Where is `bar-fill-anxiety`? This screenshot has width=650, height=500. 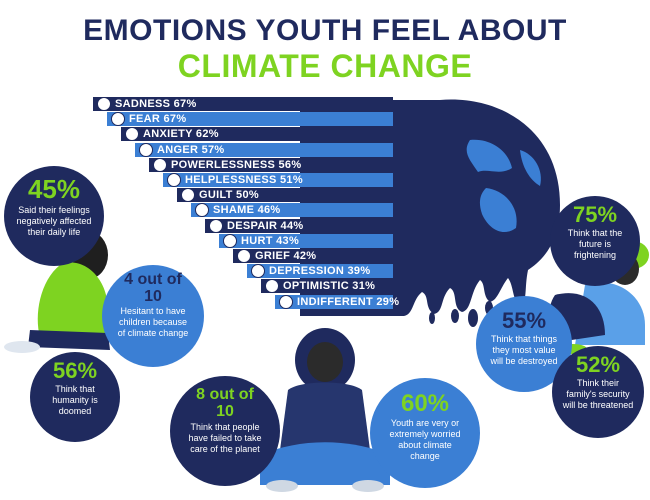 bar-fill-anxiety is located at coordinates (257, 134).